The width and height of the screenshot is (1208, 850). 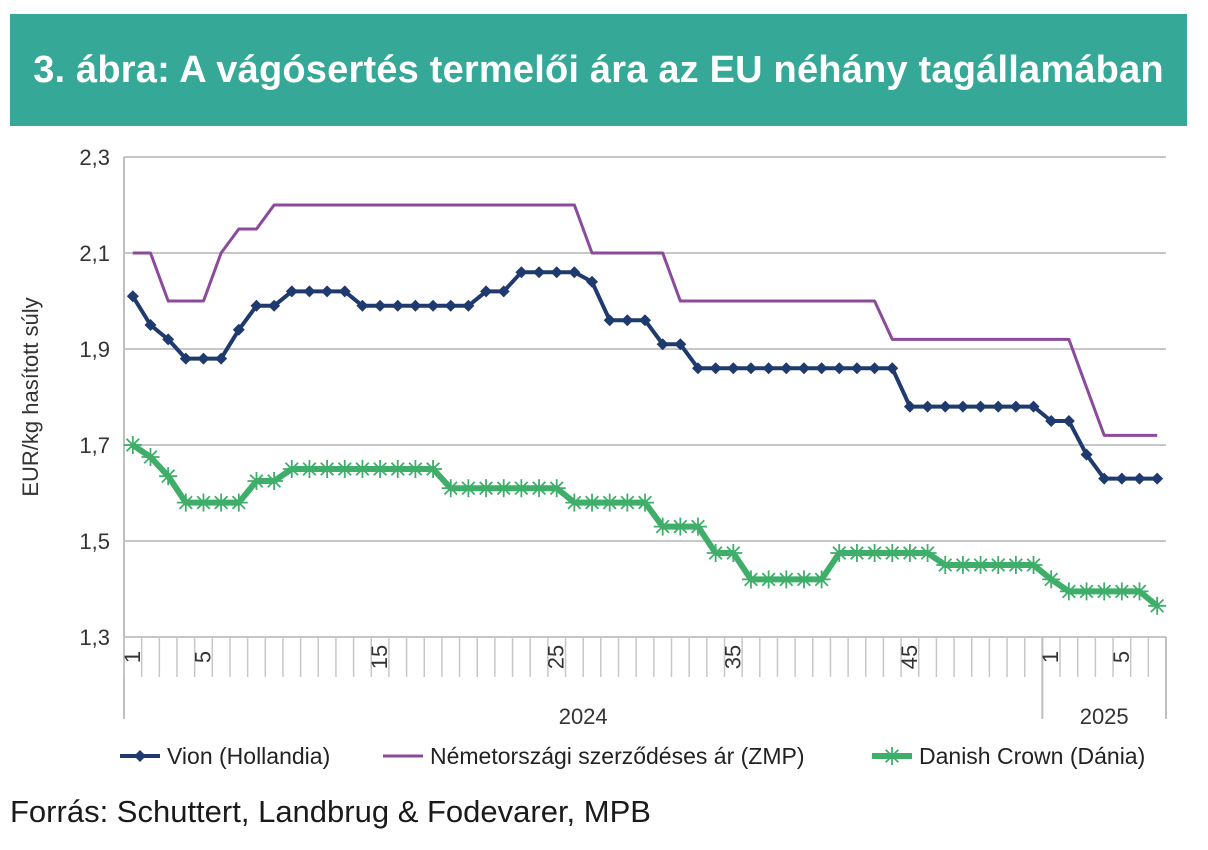 What do you see at coordinates (909, 657) in the screenshot?
I see `x-tick-label: 45` at bounding box center [909, 657].